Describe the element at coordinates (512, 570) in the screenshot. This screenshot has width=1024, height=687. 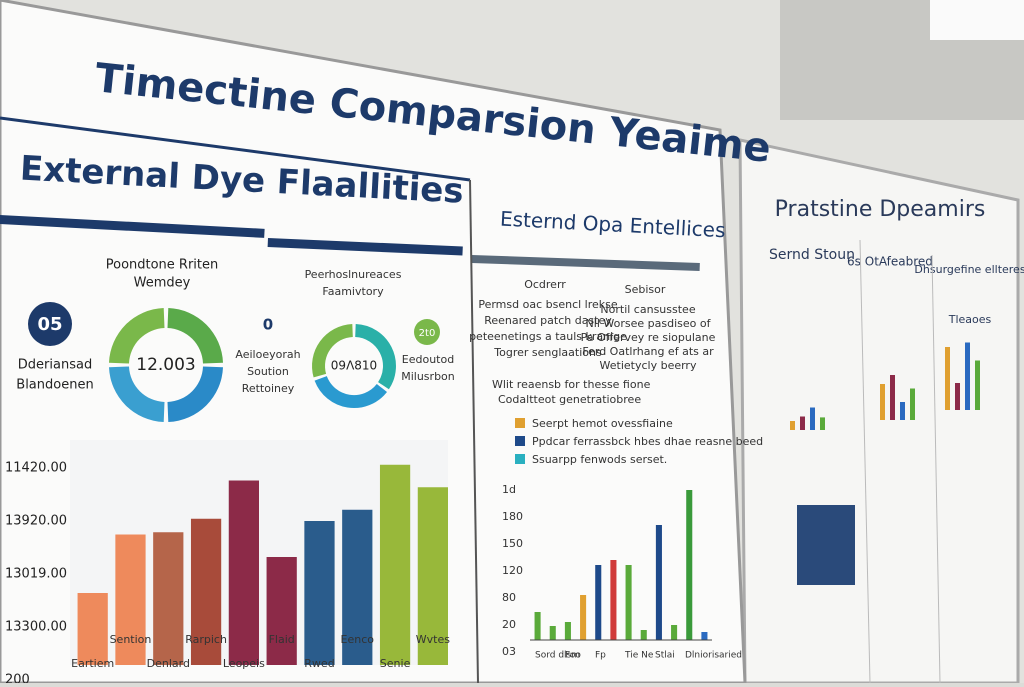
I see `y-tick-label: 120` at that location.